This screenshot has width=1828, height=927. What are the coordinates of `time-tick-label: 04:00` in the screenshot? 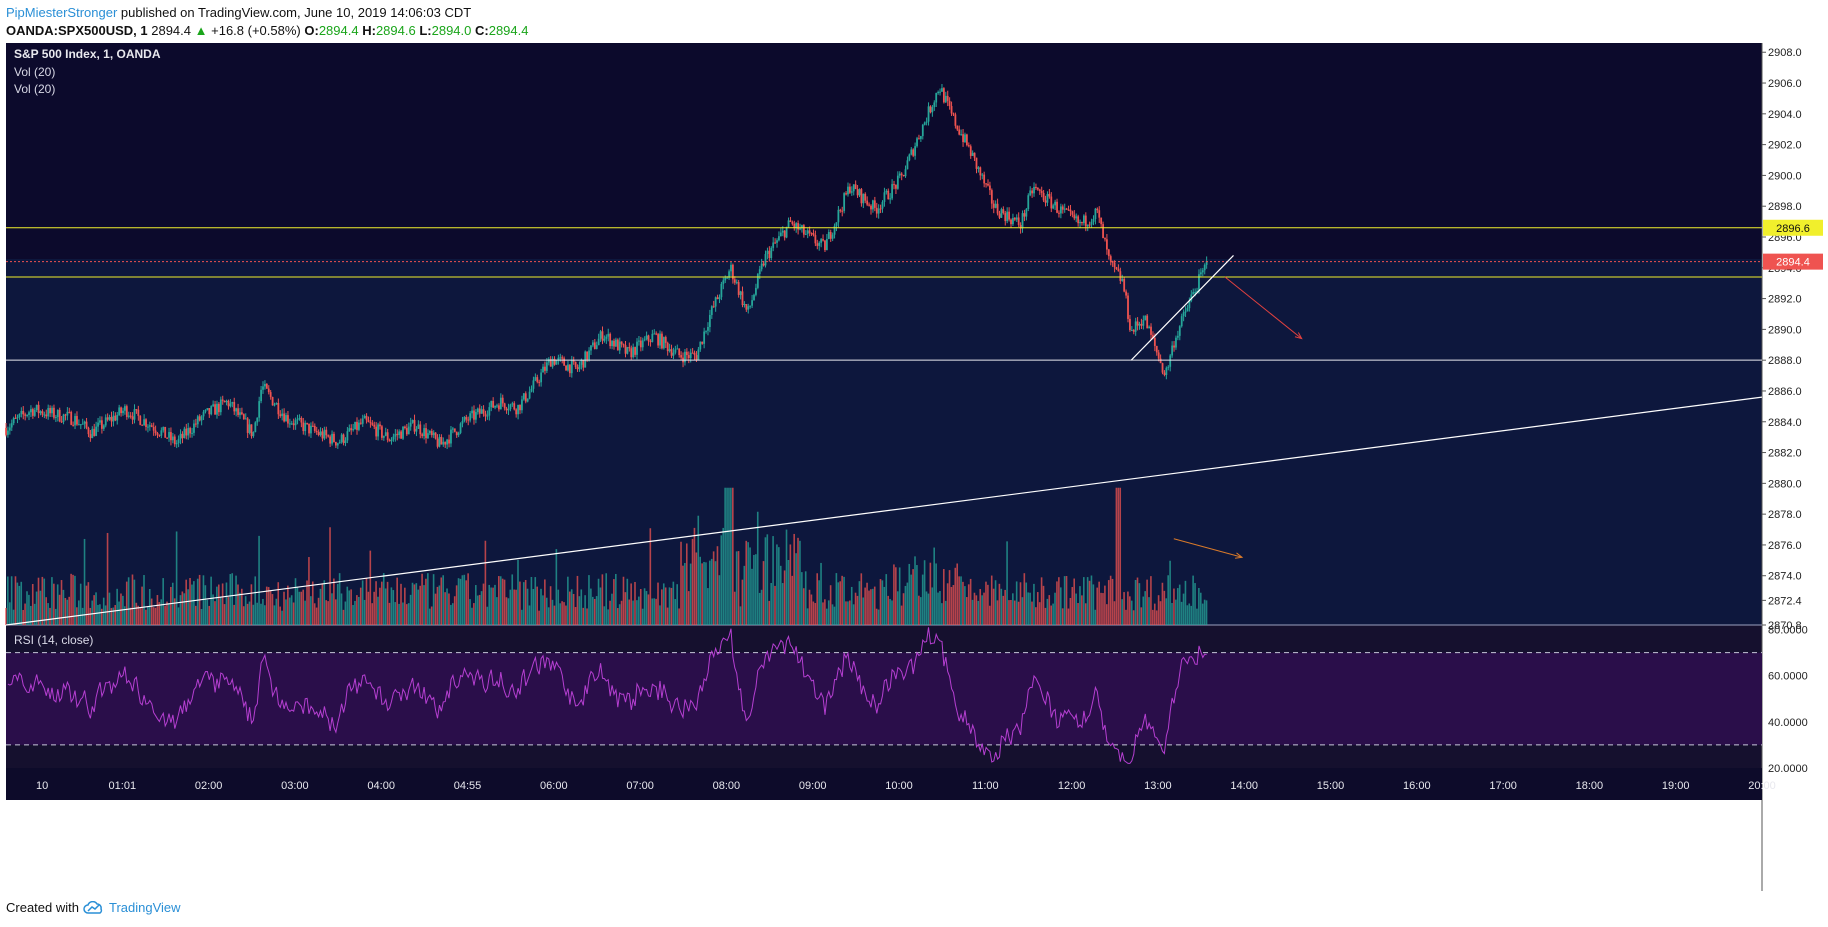 It's located at (381, 786).